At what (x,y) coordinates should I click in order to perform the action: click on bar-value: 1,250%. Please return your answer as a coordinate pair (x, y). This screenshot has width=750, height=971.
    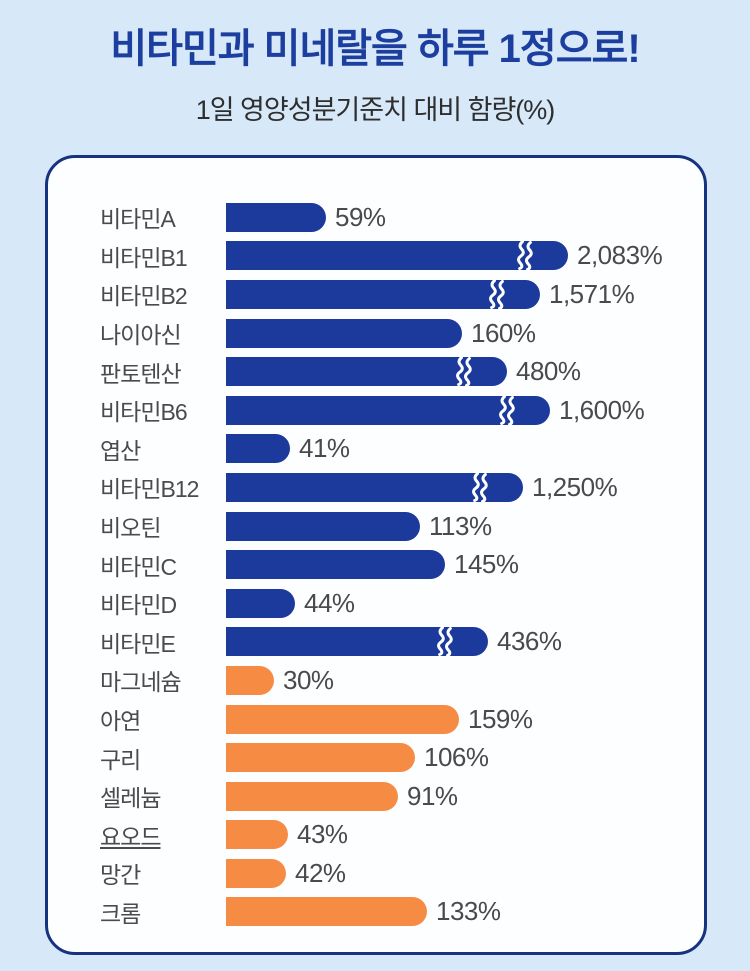
    Looking at the image, I should click on (575, 486).